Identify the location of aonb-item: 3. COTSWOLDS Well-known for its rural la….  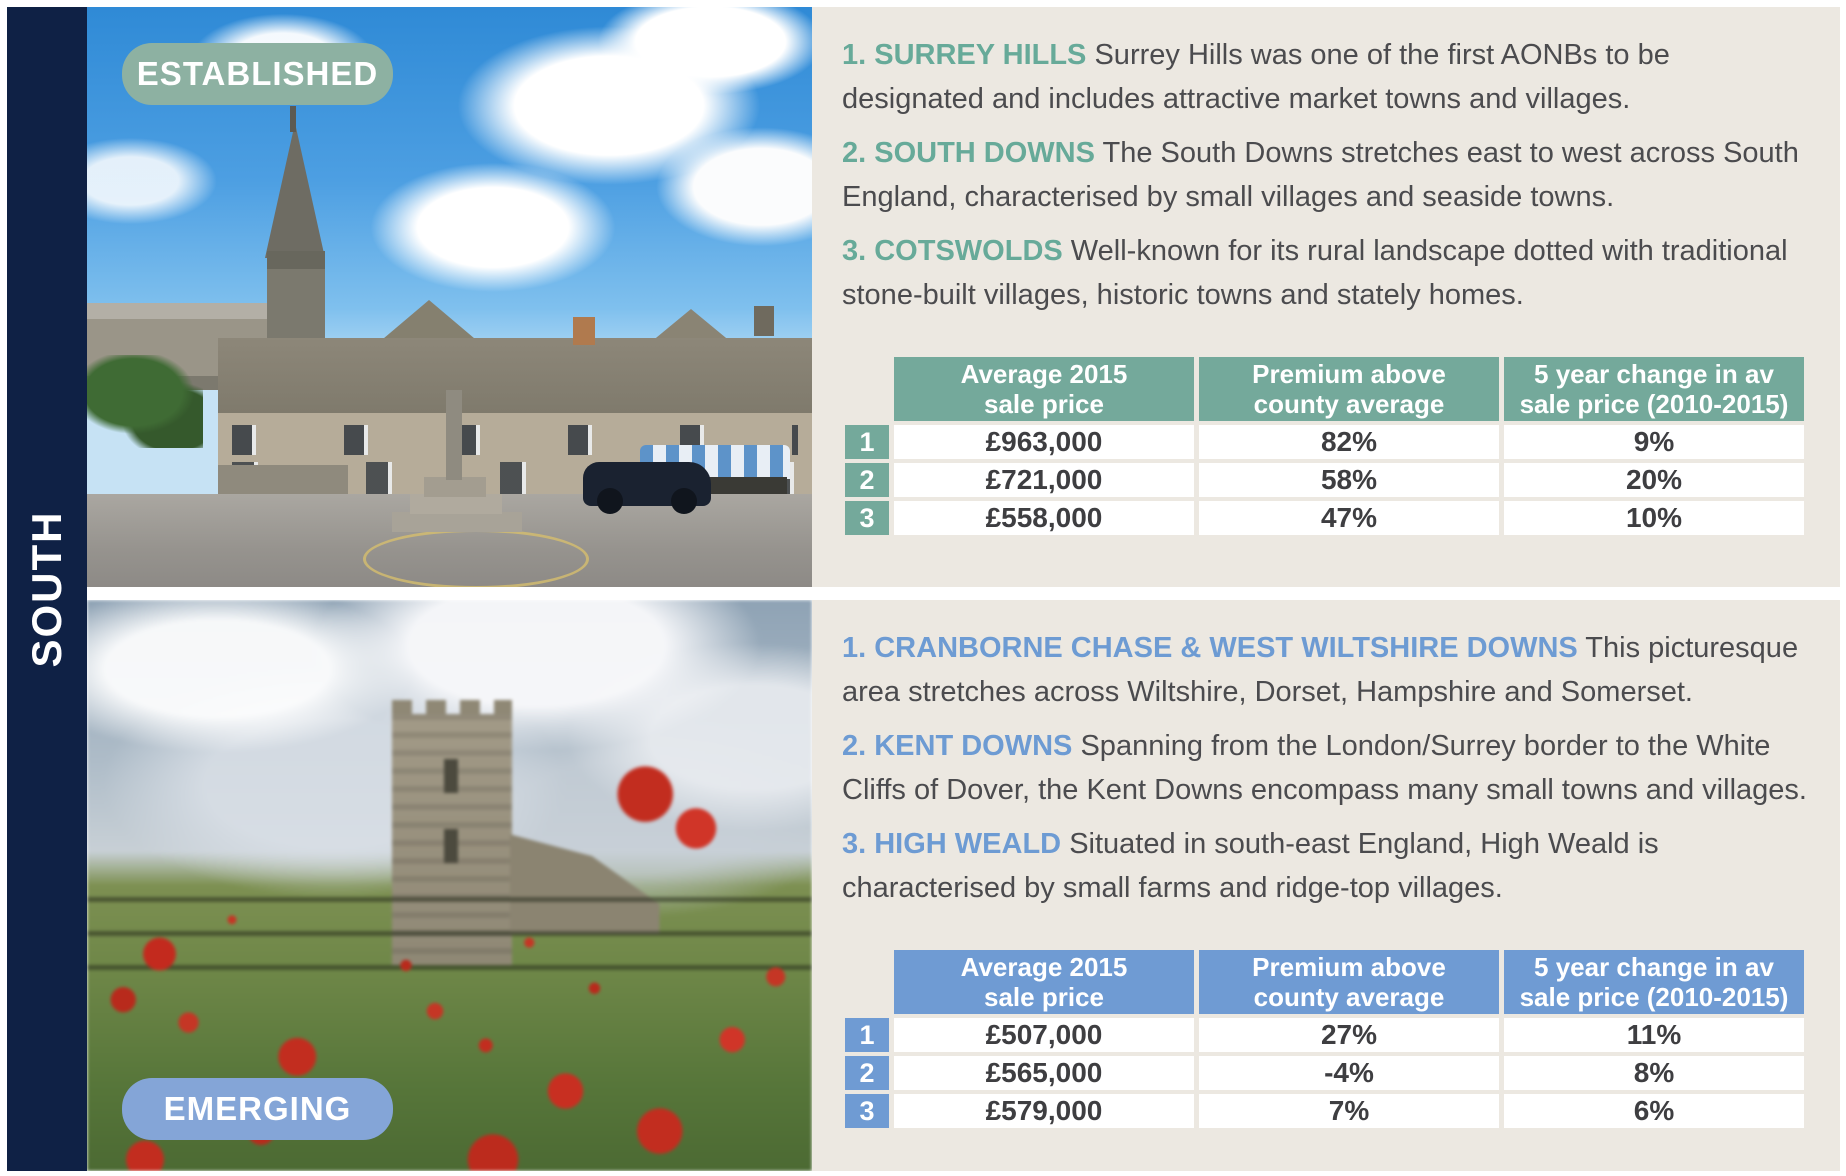
(1326, 273).